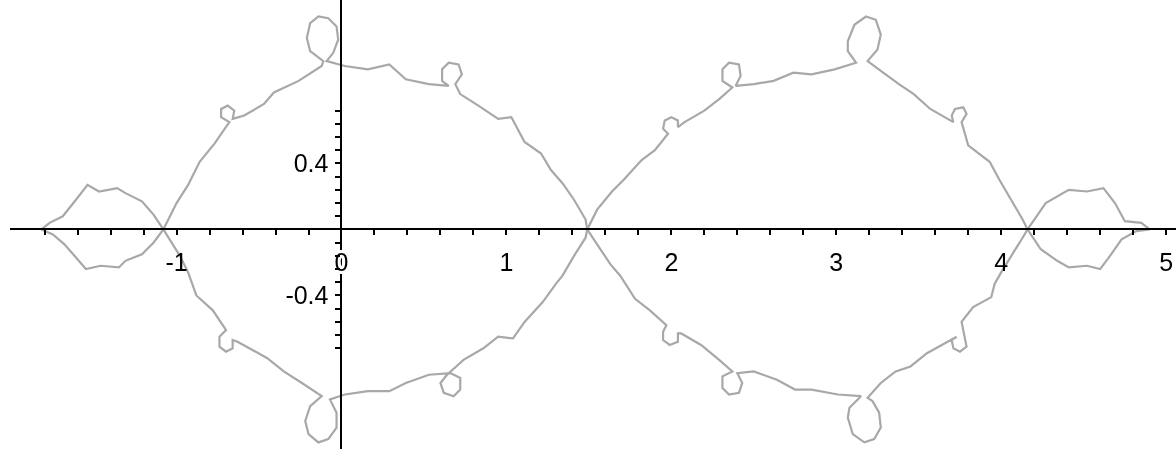 The height and width of the screenshot is (449, 1176). Describe the element at coordinates (307, 295) in the screenshot. I see `y-tick-label: -0.4` at that location.